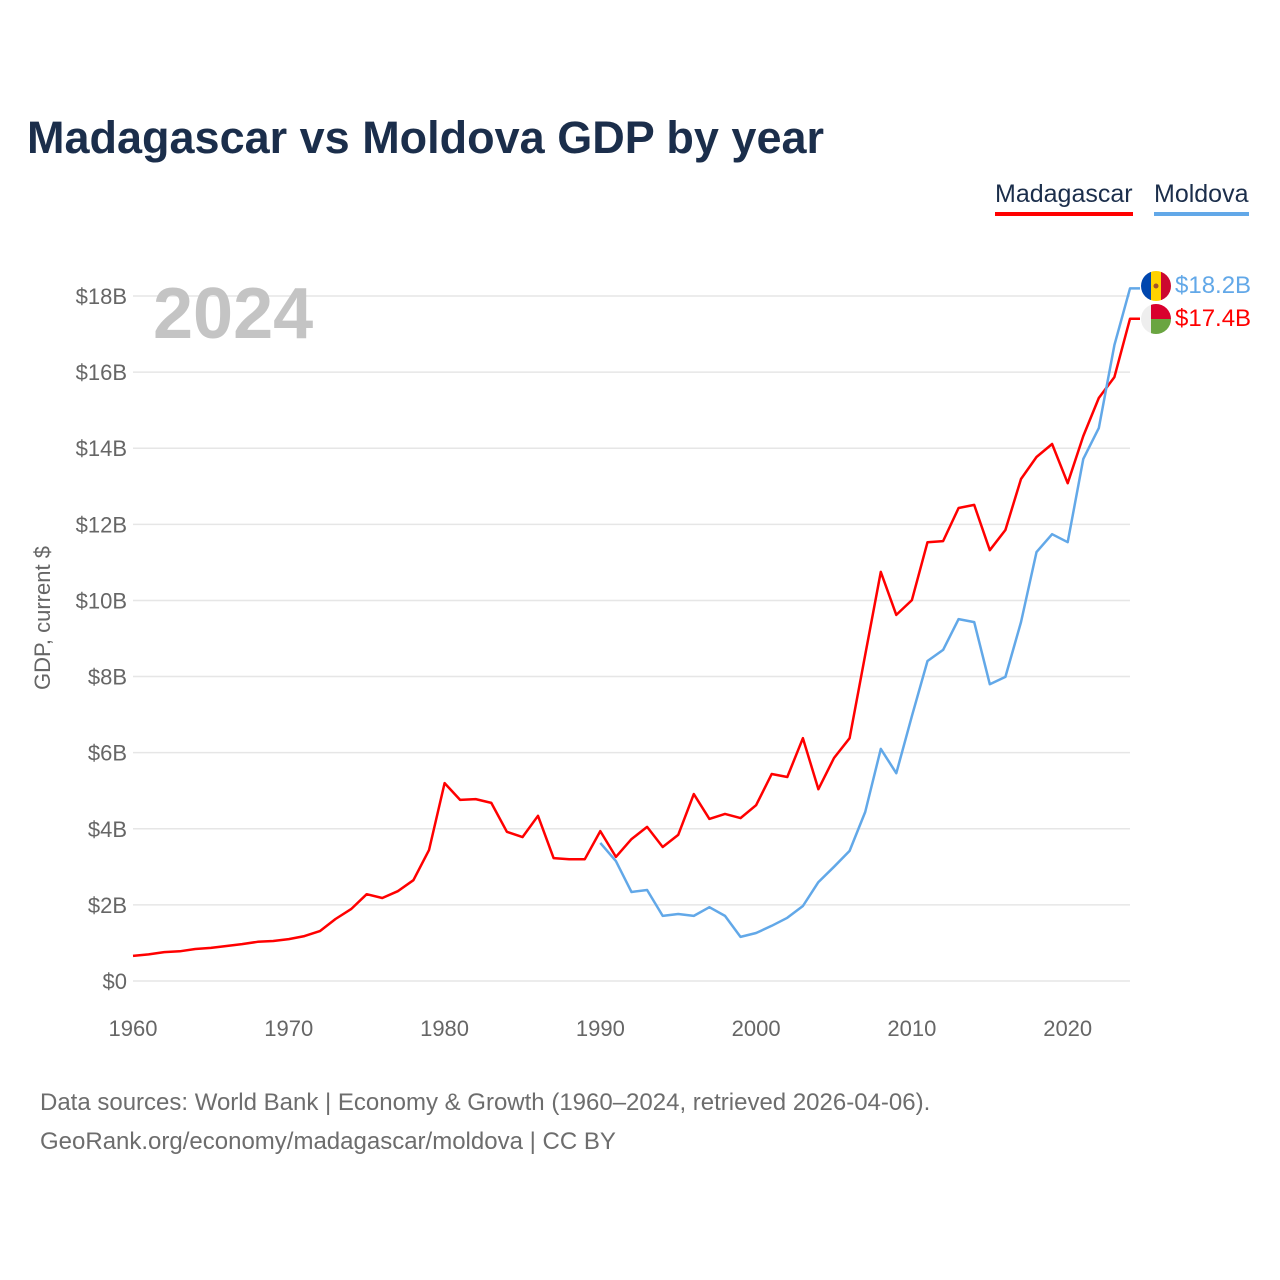  What do you see at coordinates (1213, 285) in the screenshot?
I see `moldova-end-label: $18.2B` at bounding box center [1213, 285].